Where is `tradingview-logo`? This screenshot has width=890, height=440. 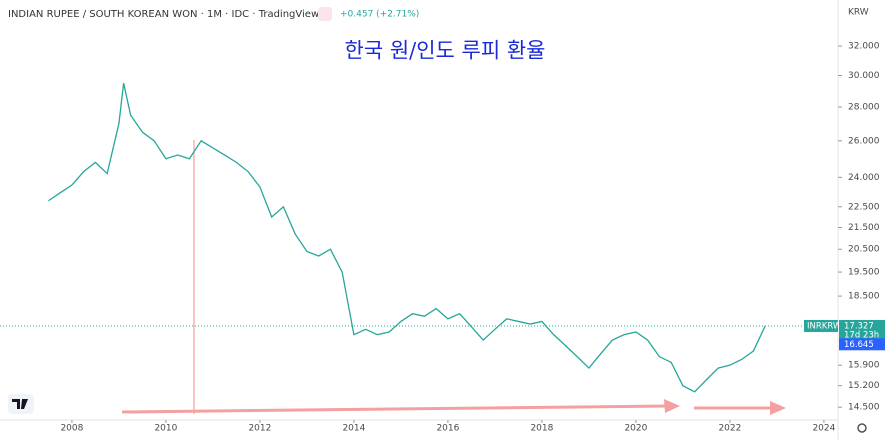
tradingview-logo is located at coordinates (21, 404).